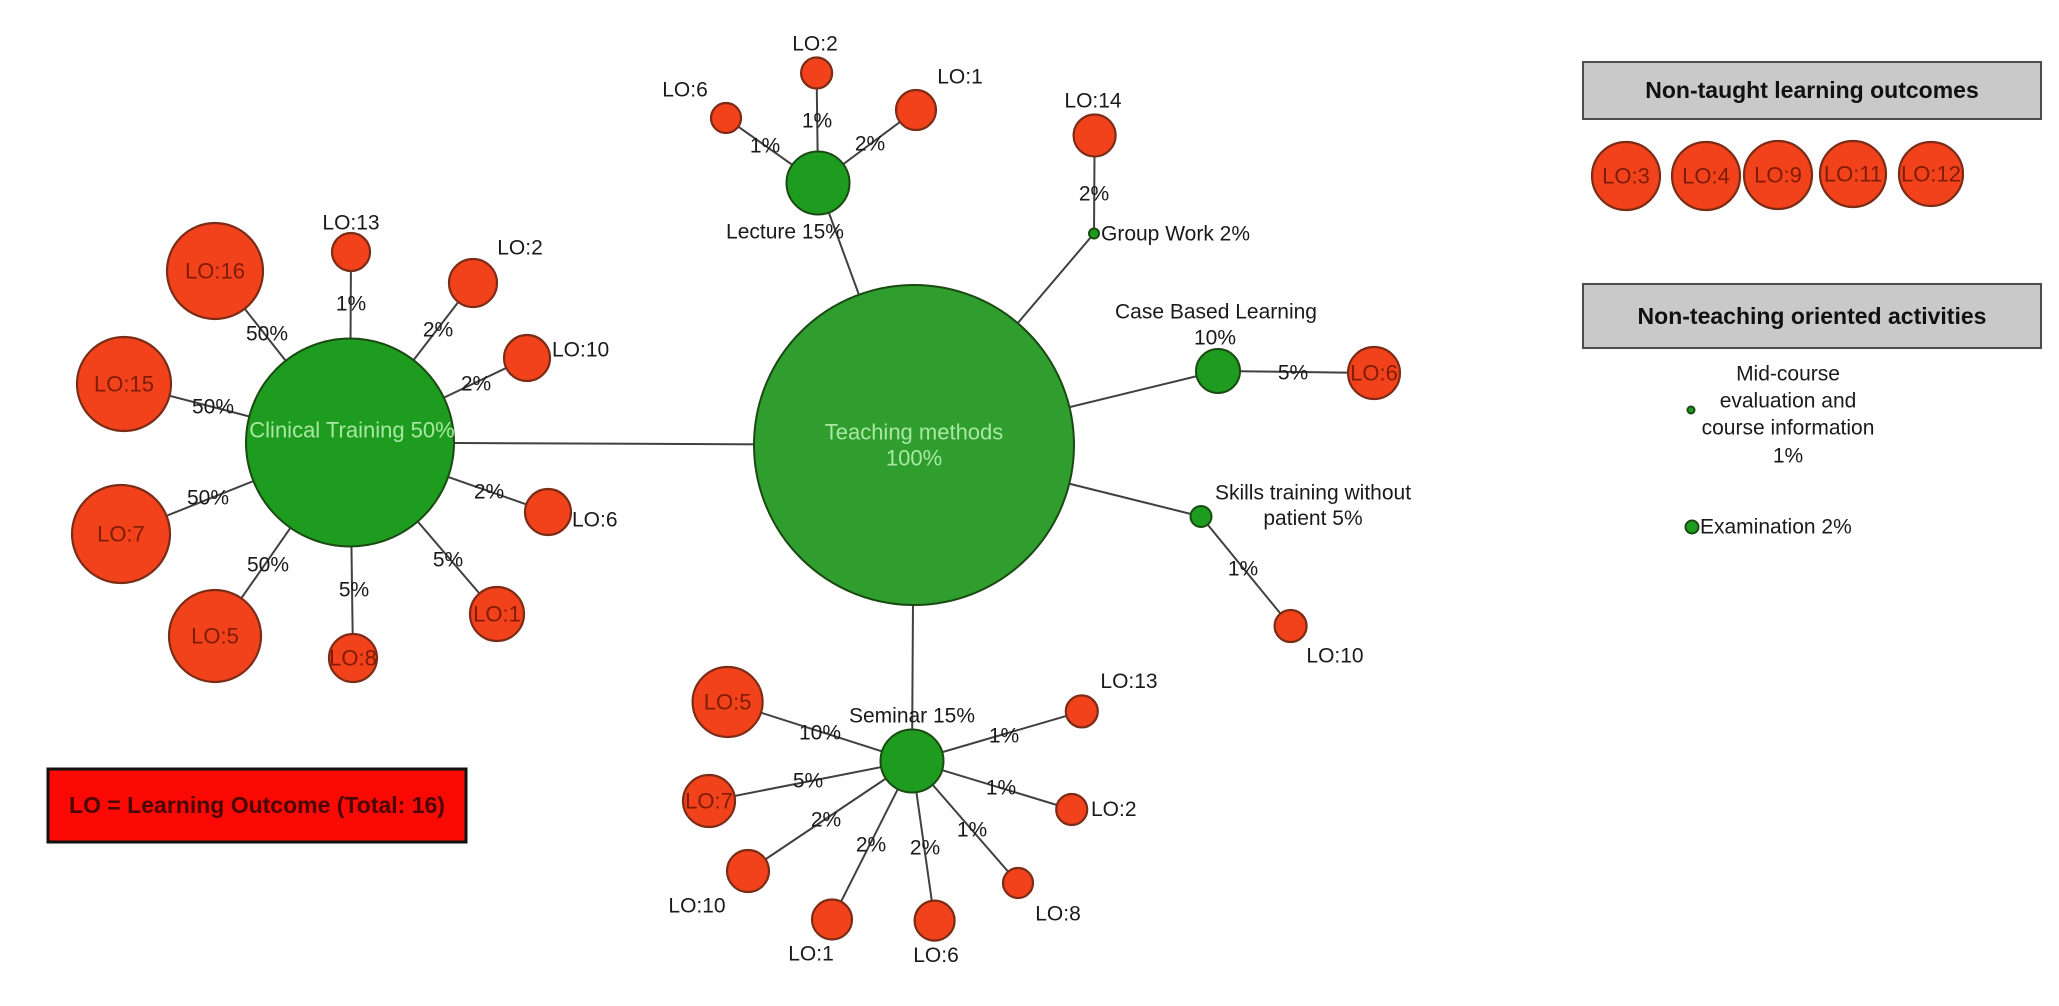 This screenshot has height=1006, width=2059. Describe the element at coordinates (1706, 176) in the screenshot. I see `svg-text: LO:4` at that location.